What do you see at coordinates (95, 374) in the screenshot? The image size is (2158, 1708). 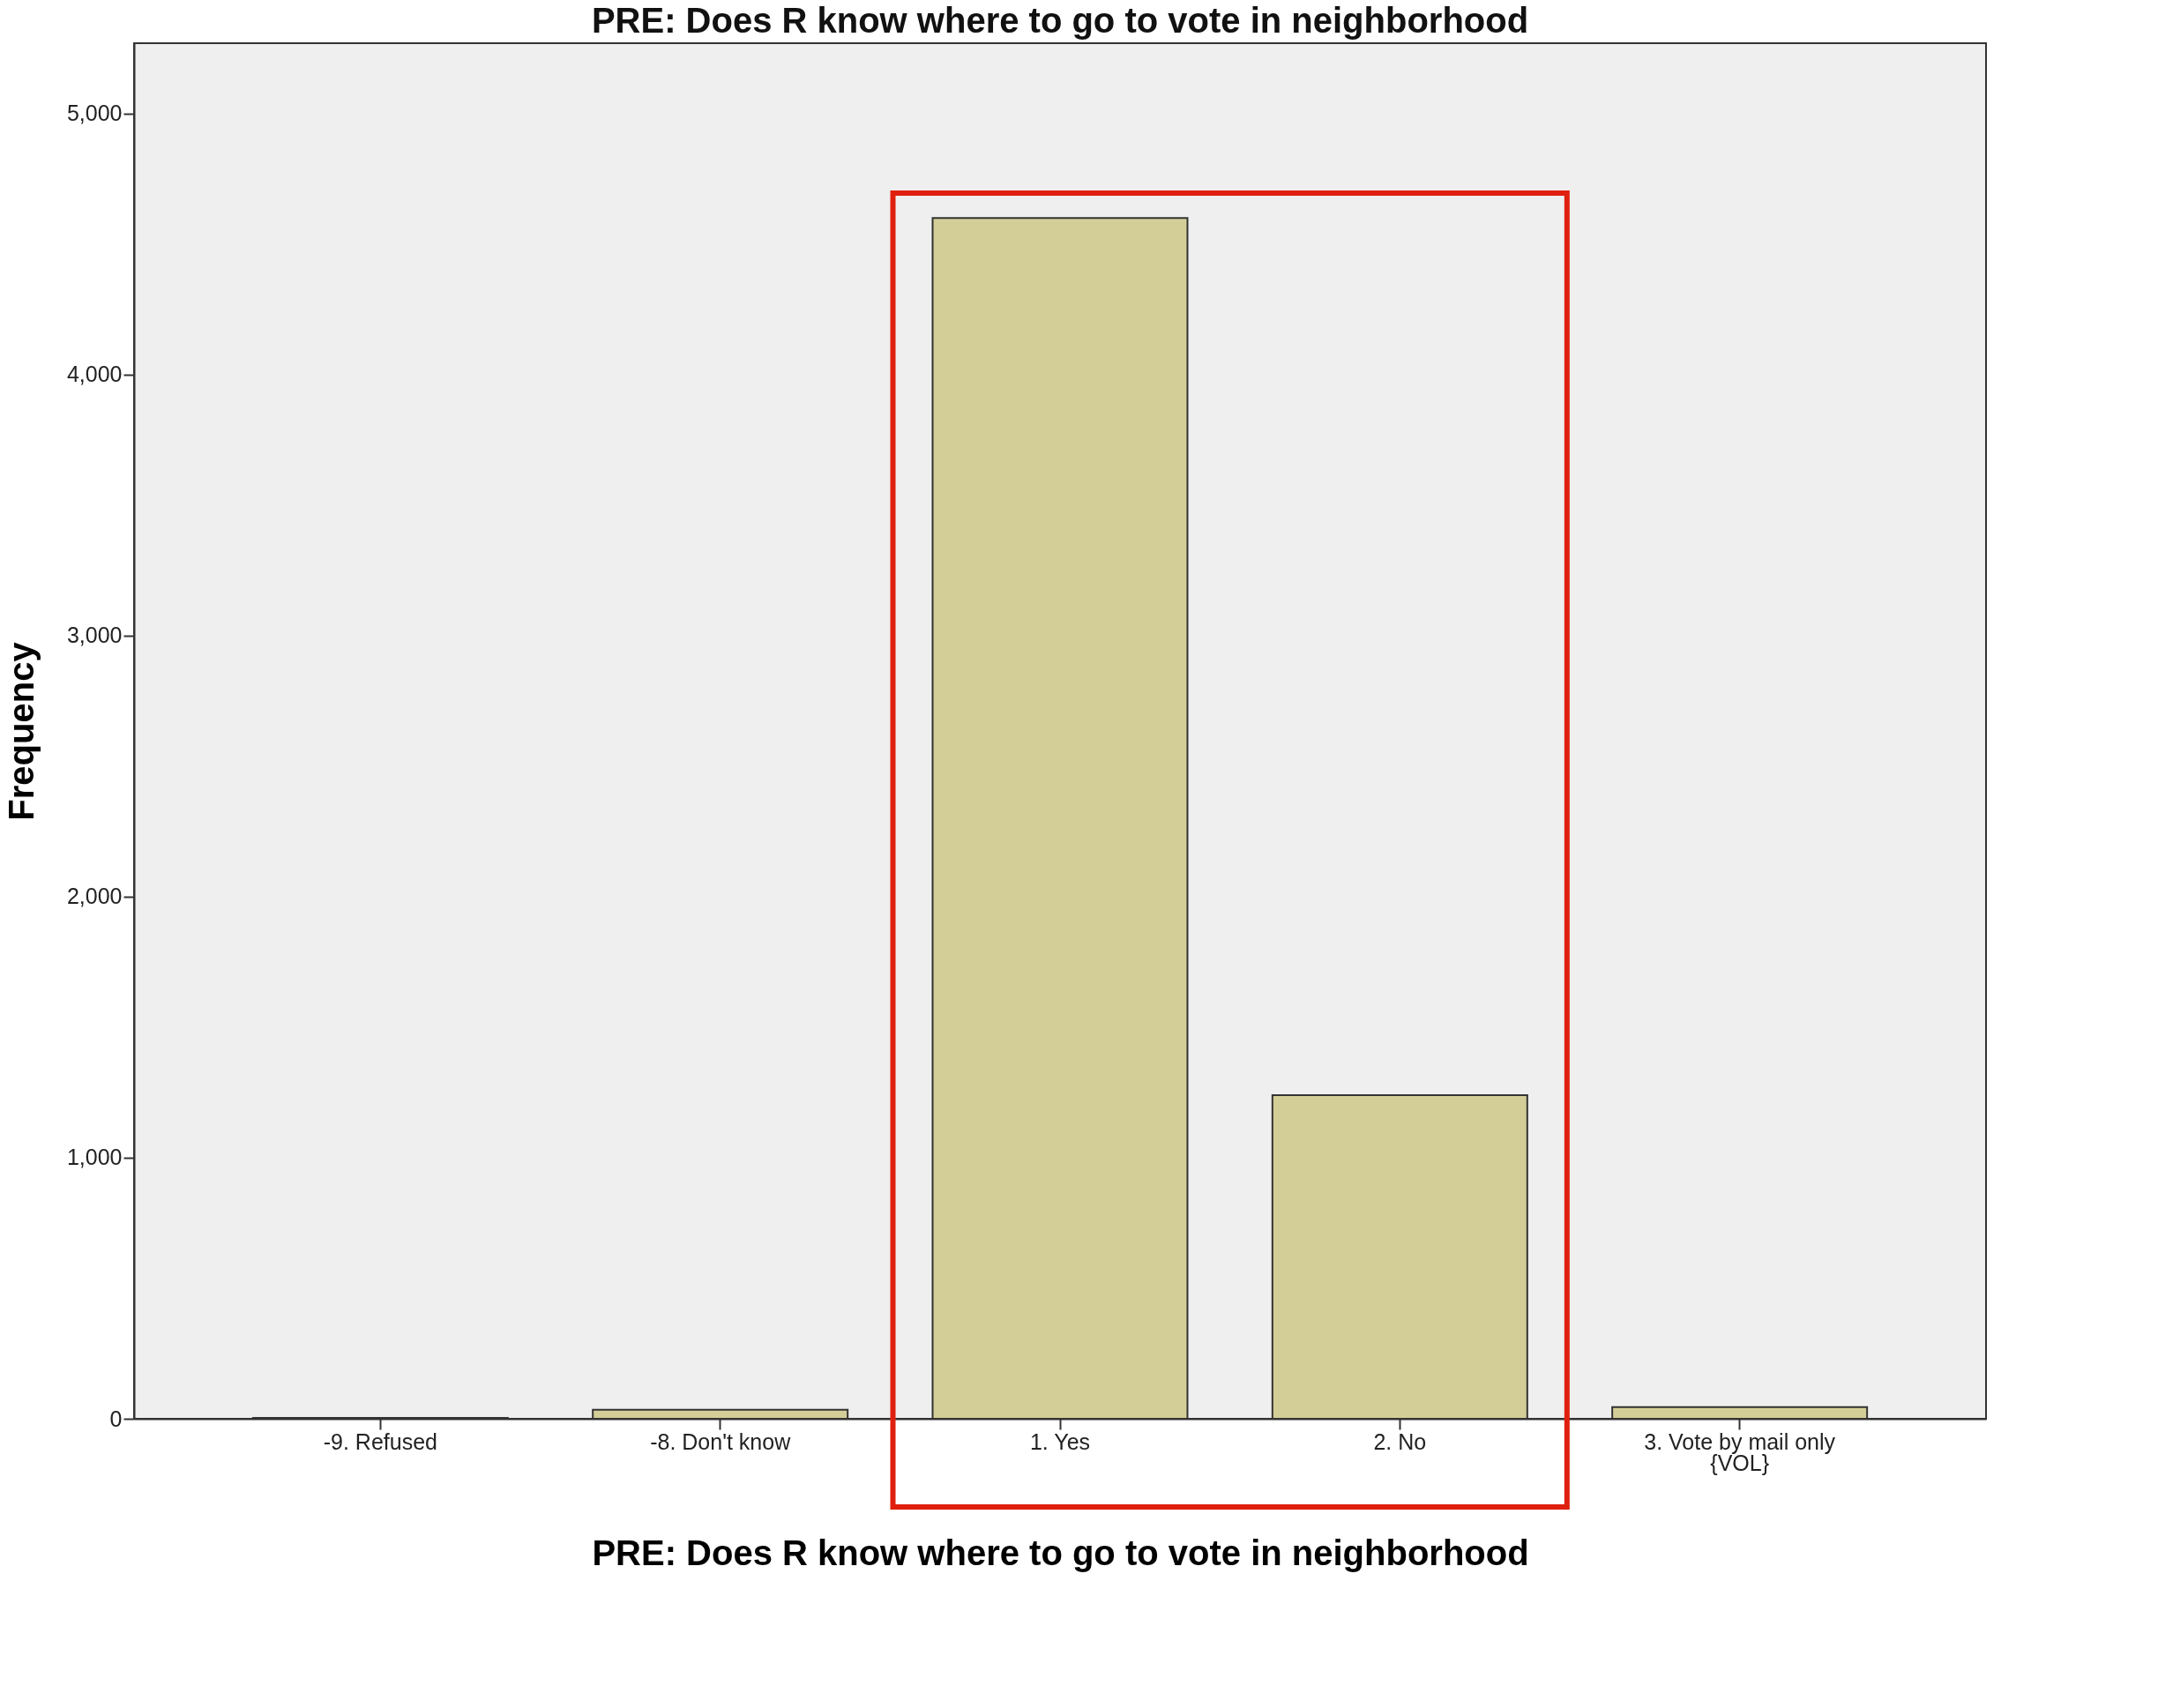 I see `y-tick-label: 4,000` at bounding box center [95, 374].